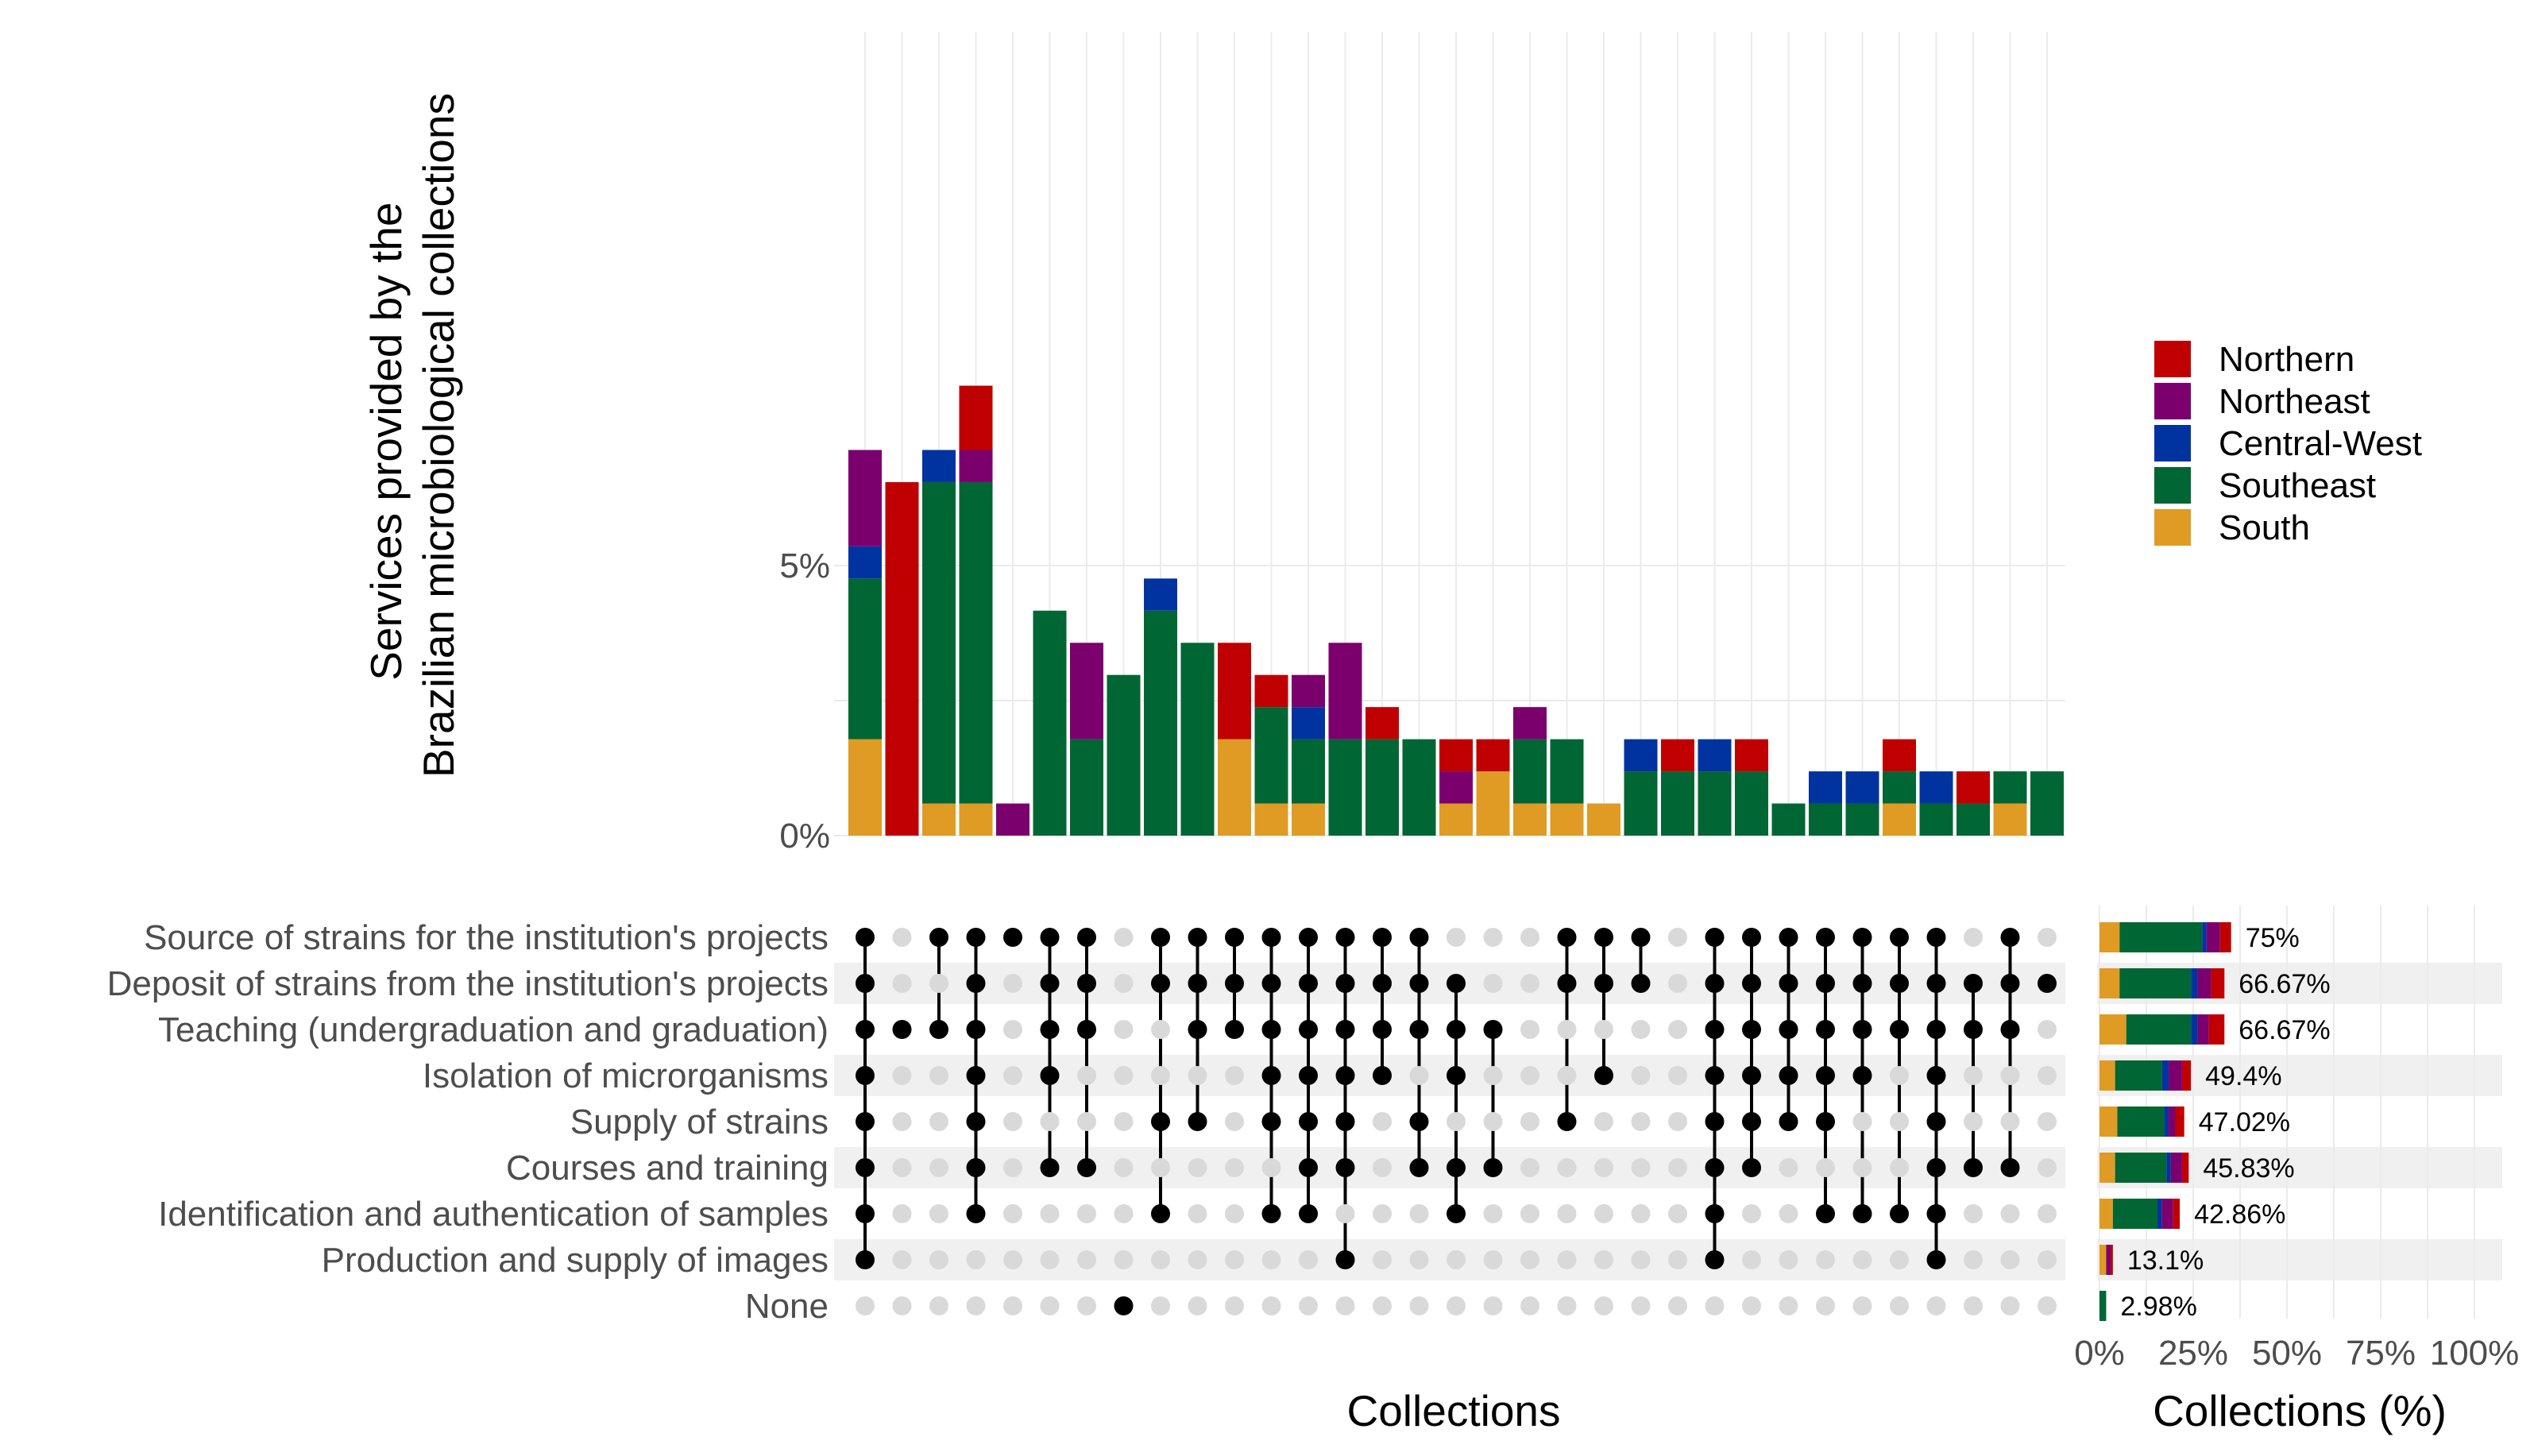 The height and width of the screenshot is (1456, 2534). I want to click on set-size-stripe, so click(2299, 1259).